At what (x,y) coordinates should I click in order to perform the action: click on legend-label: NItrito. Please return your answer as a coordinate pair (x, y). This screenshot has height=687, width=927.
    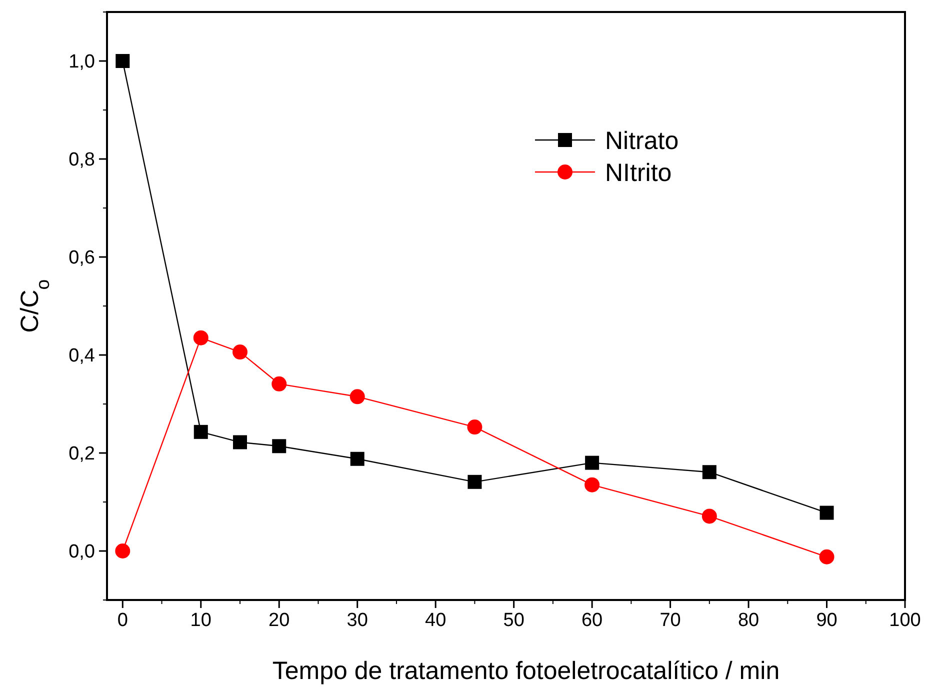
    Looking at the image, I should click on (638, 172).